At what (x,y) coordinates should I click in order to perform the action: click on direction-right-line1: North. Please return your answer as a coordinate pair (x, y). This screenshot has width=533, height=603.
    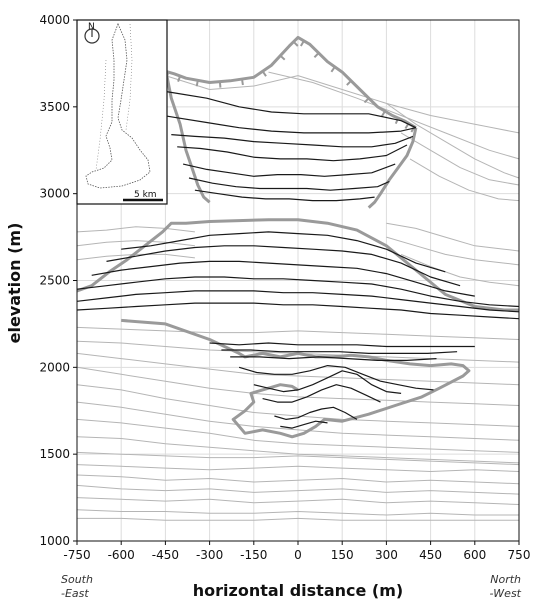
    Looking at the image, I should click on (505, 579).